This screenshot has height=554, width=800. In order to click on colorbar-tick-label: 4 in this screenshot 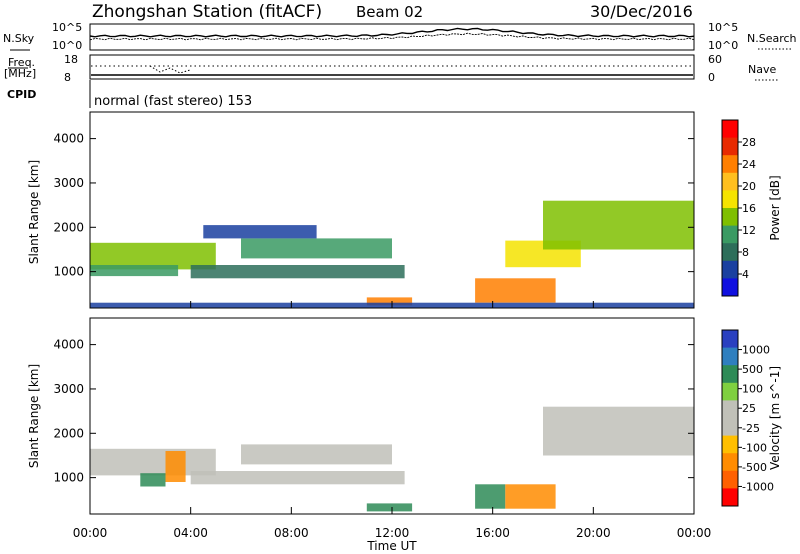, I will do `click(745, 274)`.